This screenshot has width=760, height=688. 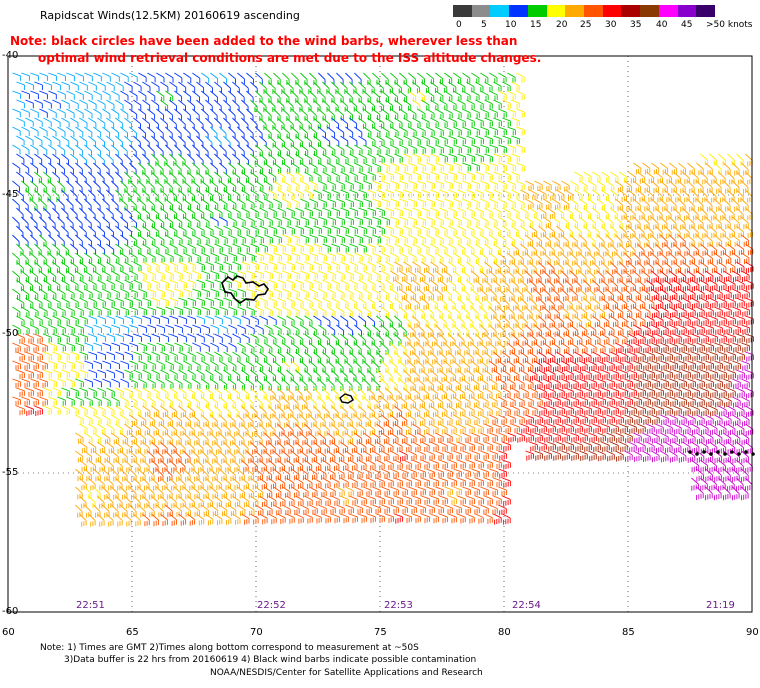 What do you see at coordinates (711, 454) in the screenshot?
I see `flag-dot` at bounding box center [711, 454].